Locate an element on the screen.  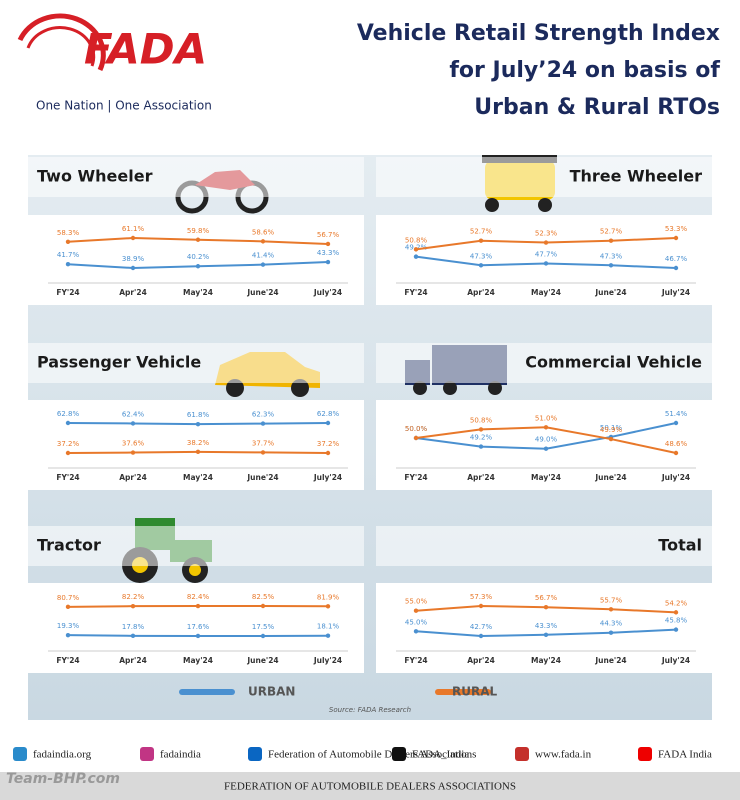
value-label: 43.3% is located at coordinates (546, 626).